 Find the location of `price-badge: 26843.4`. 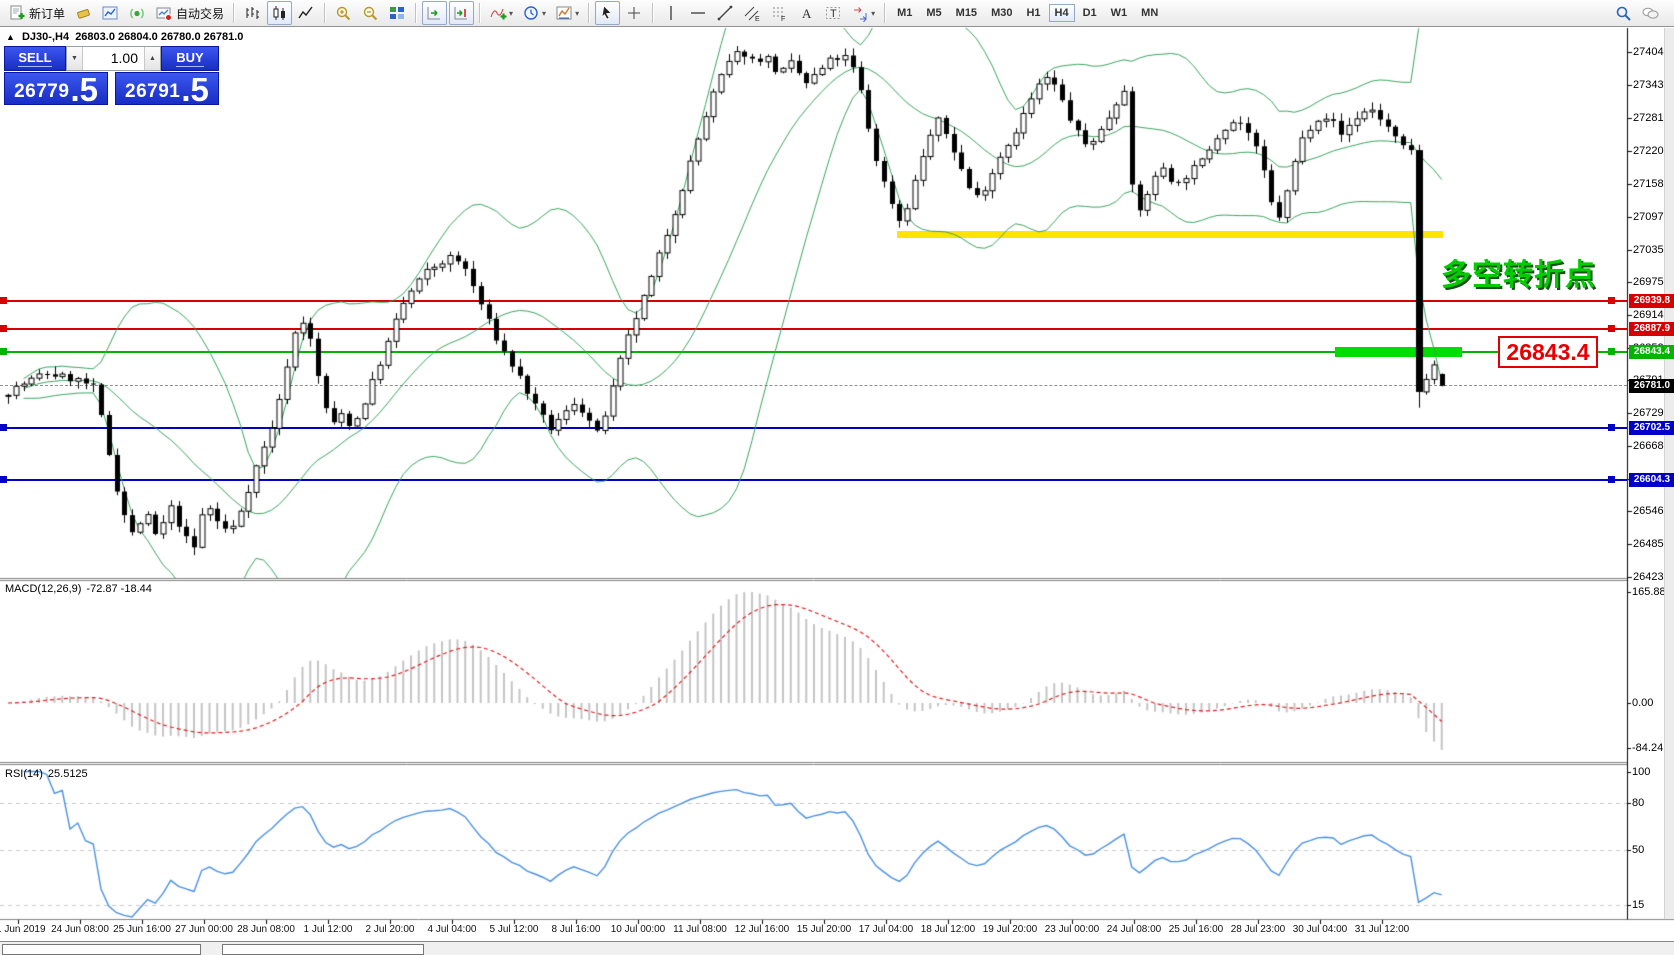

price-badge: 26843.4 is located at coordinates (1651, 352).